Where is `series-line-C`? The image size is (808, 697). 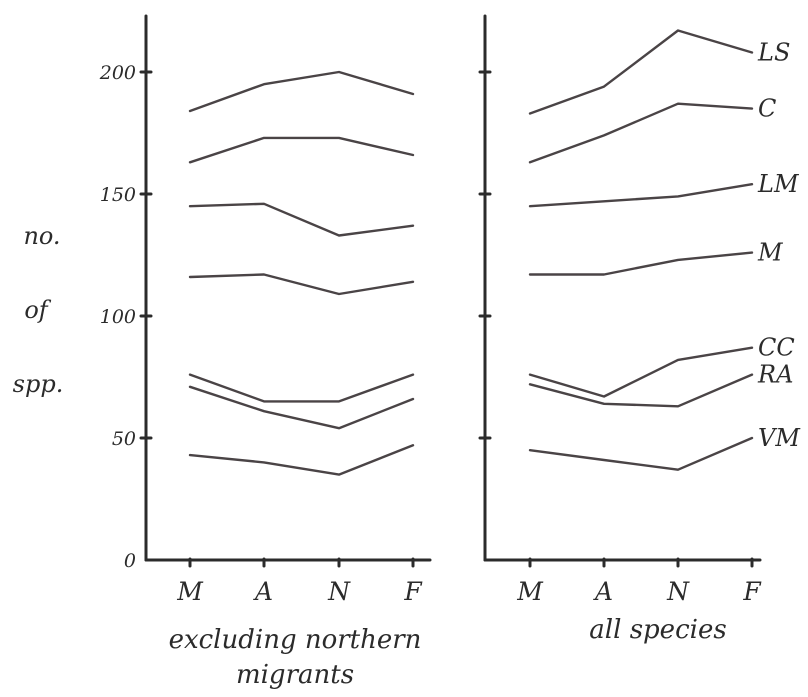 series-line-C is located at coordinates (641, 133).